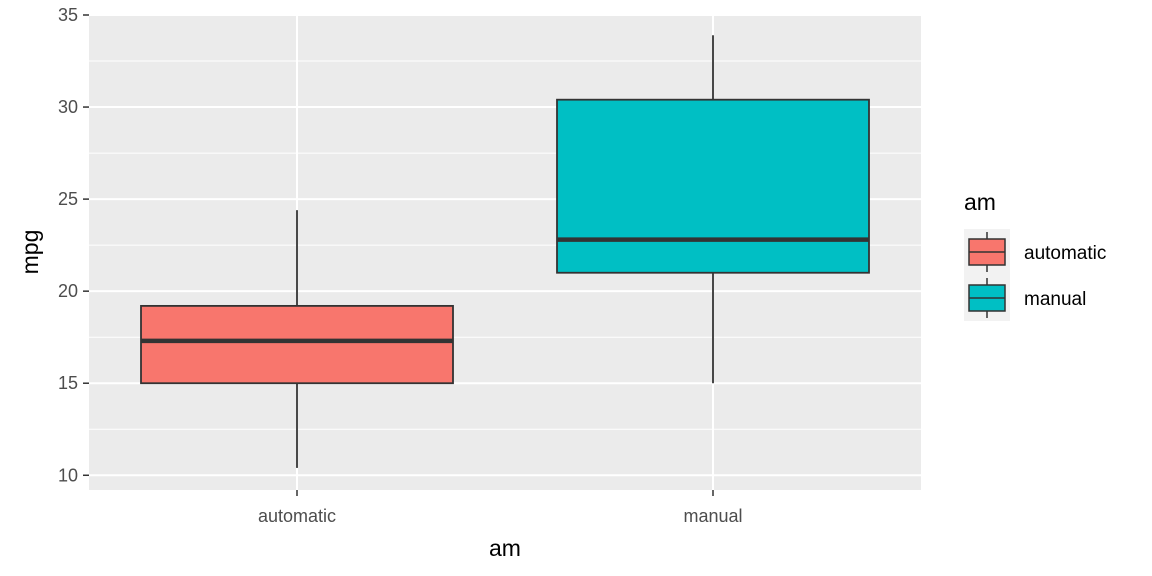  Describe the element at coordinates (68, 291) in the screenshot. I see `y-tick-label: 20` at that location.